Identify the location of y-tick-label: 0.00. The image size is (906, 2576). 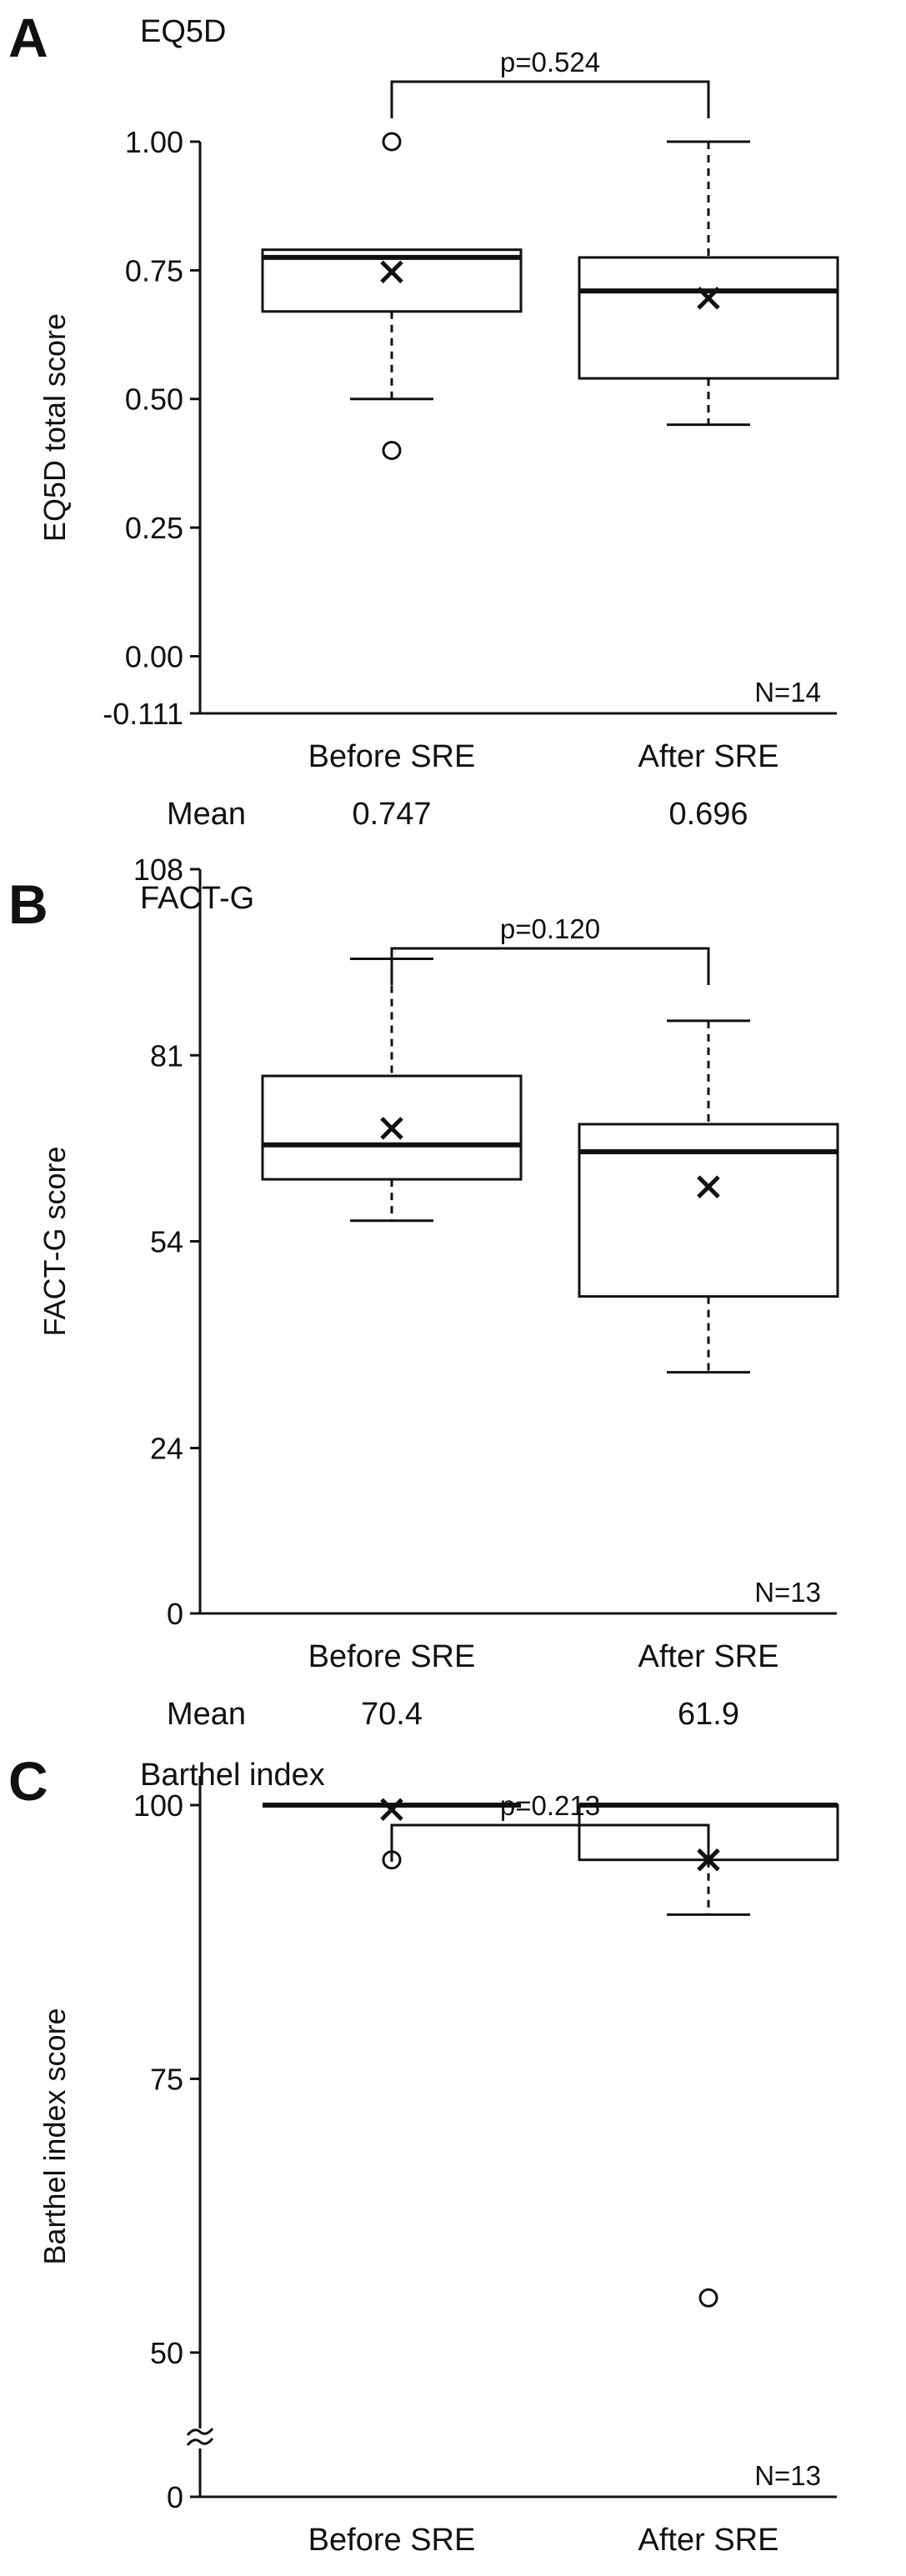
(154, 656).